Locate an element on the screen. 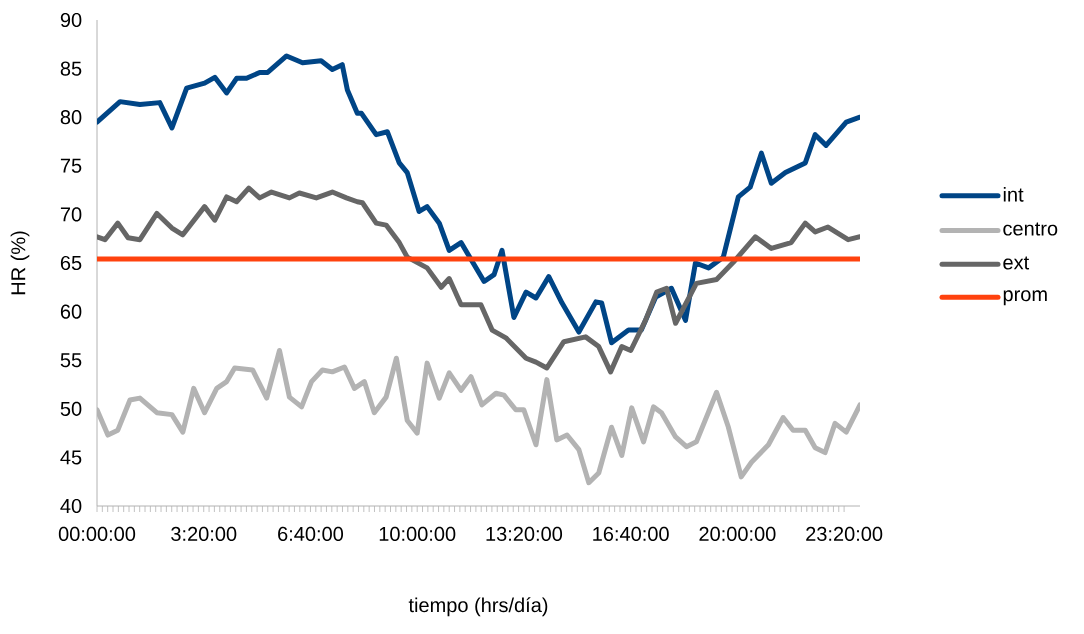 This screenshot has height=634, width=1084. y-tick-label: 80 is located at coordinates (71, 117).